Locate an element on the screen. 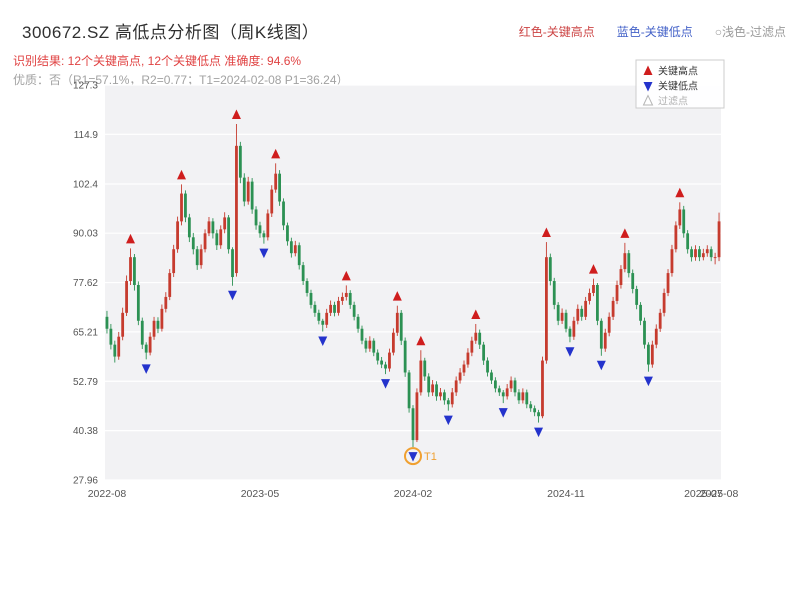 The height and width of the screenshot is (600, 800). legend-red-key-high: 红色-关键高点 is located at coordinates (556, 32).